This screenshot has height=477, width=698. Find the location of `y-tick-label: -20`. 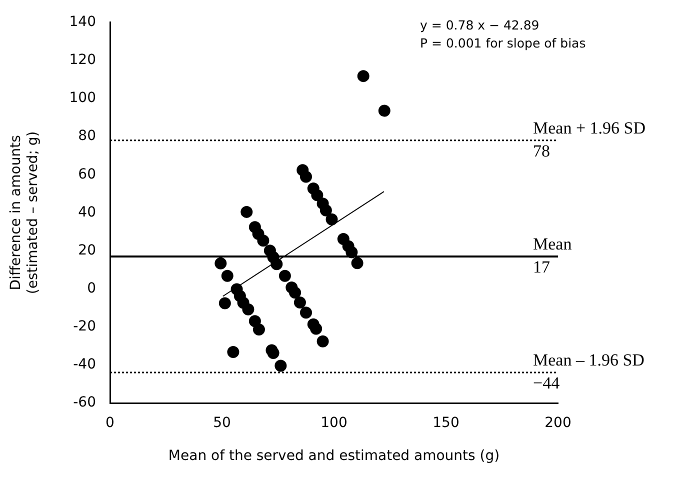

y-tick-label: -20 is located at coordinates (84, 326).